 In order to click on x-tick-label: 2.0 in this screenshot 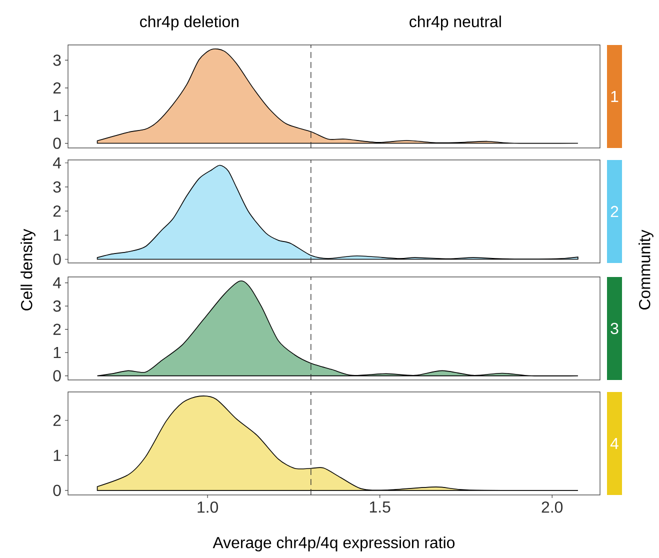, I will do `click(552, 507)`.